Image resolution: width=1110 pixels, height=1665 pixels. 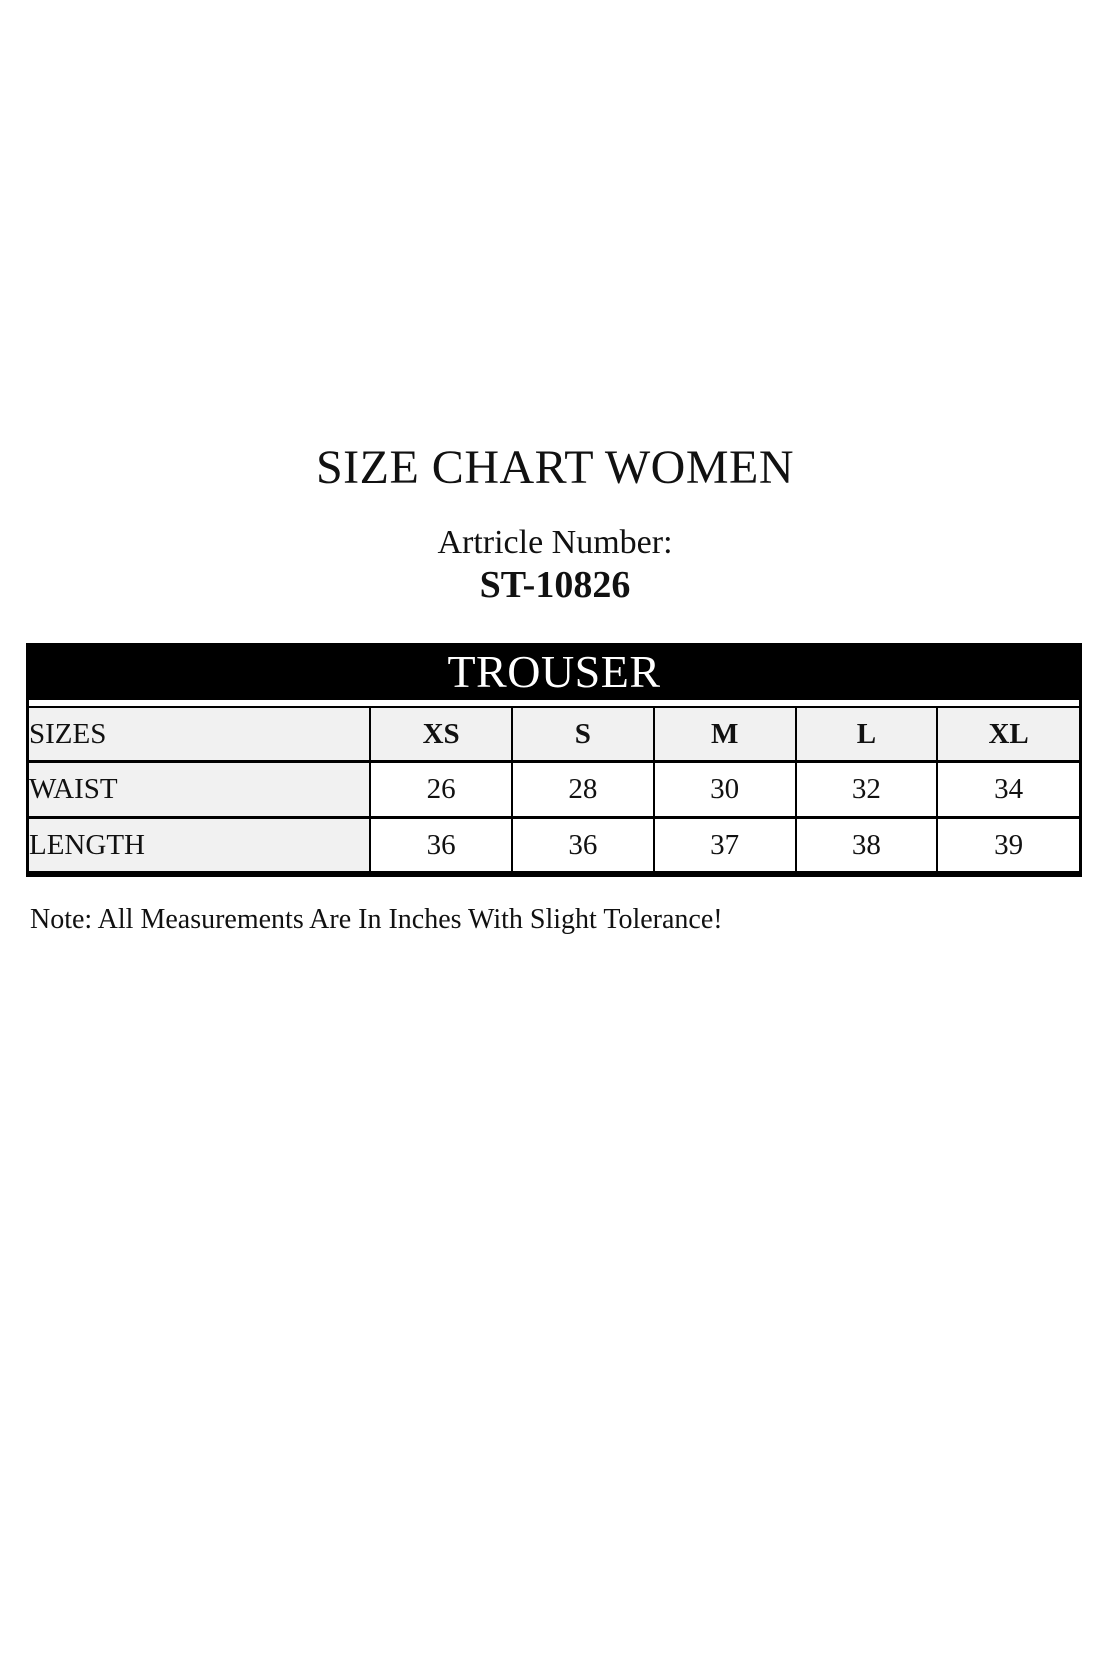 I want to click on column-header-l: L, so click(x=866, y=734).